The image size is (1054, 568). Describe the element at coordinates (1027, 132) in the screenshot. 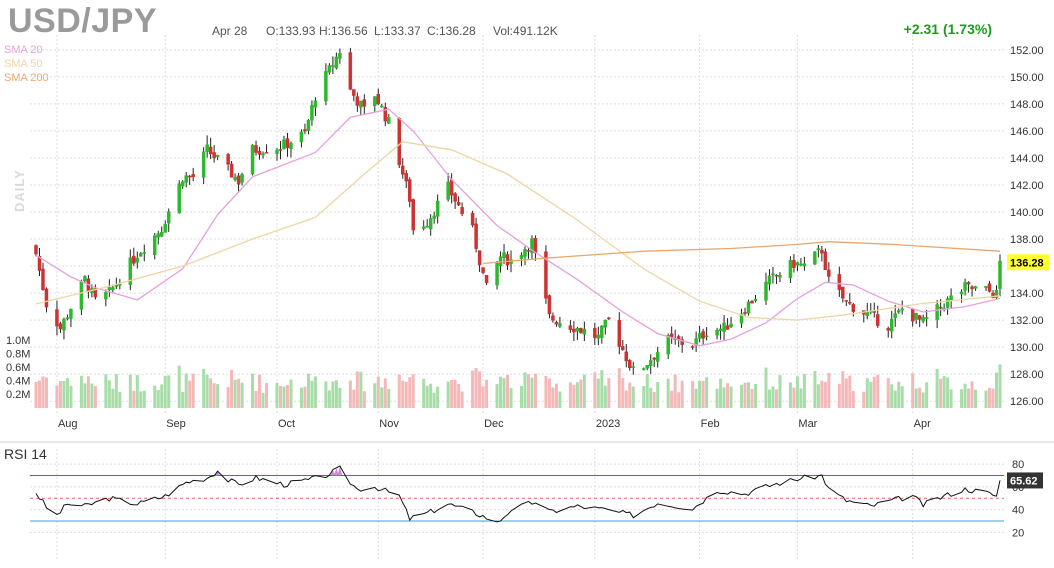

I see `price-axis-tick: 146.00` at that location.